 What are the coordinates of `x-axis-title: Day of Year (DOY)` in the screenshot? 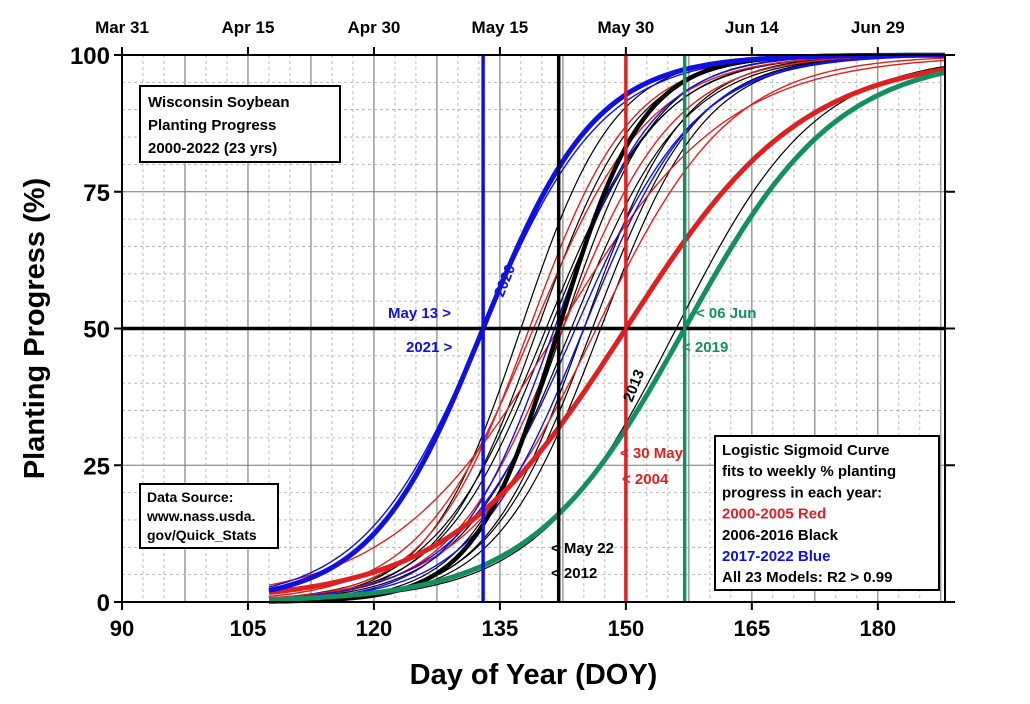 It's located at (534, 675).